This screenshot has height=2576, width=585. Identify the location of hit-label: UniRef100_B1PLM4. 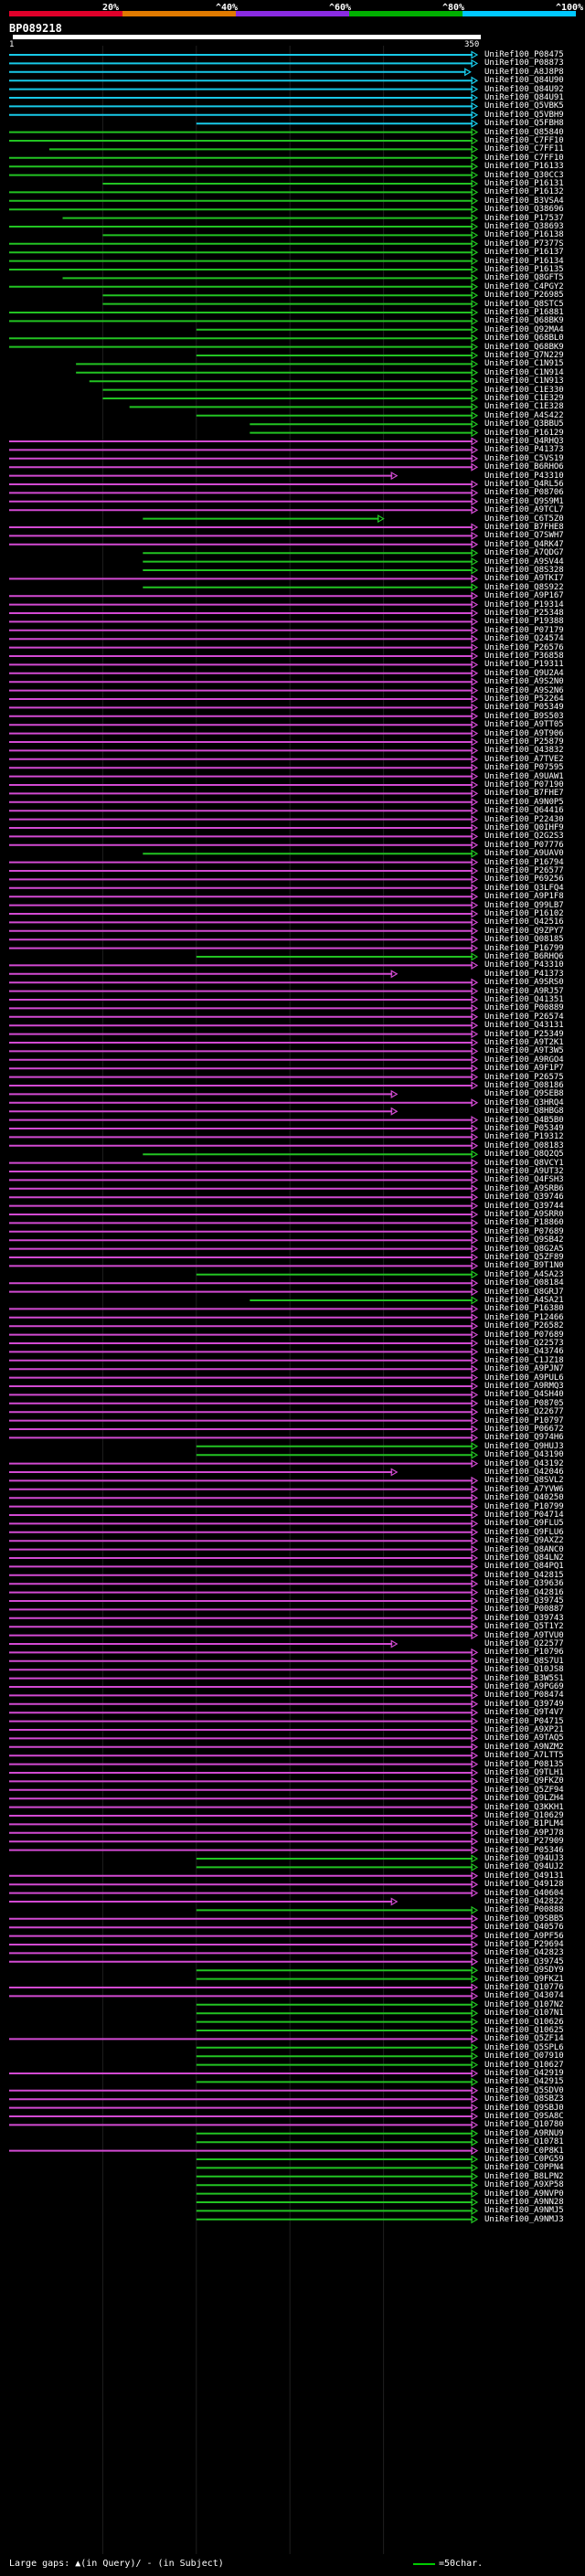
(524, 1824).